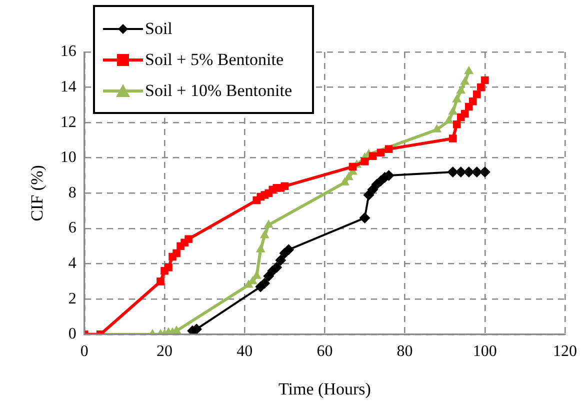 Image resolution: width=585 pixels, height=414 pixels. I want to click on y-tick-label: 16, so click(68, 51).